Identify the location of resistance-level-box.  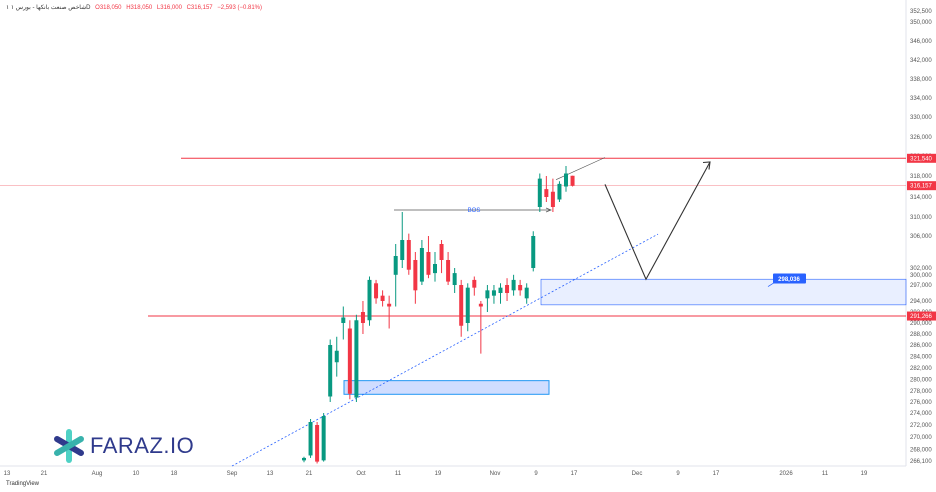
(921, 158).